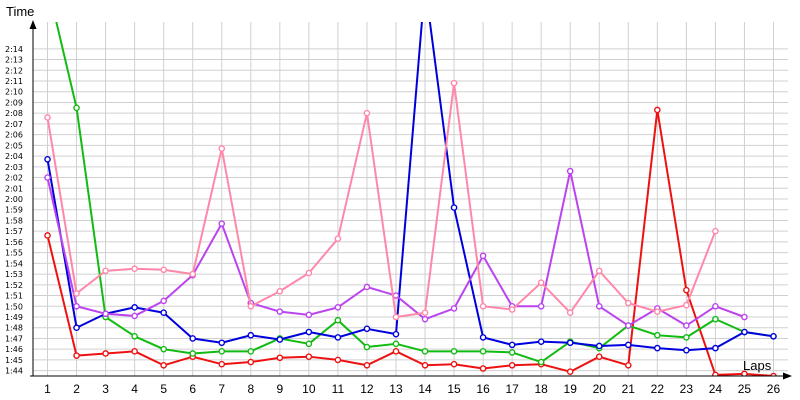  Describe the element at coordinates (20, 11) in the screenshot. I see `y-axis-title: Time` at that location.